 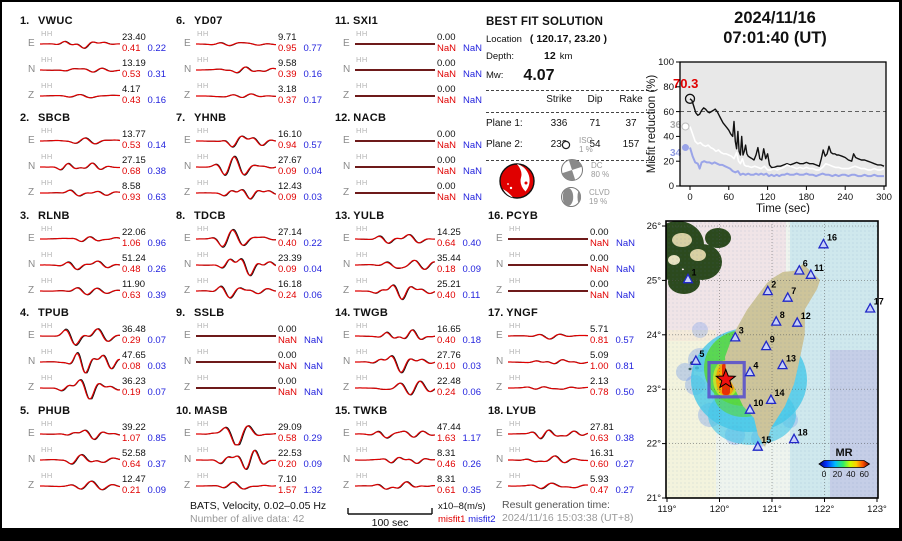 What do you see at coordinates (157, 269) in the screenshot?
I see `misfit2-value: 0.26` at bounding box center [157, 269].